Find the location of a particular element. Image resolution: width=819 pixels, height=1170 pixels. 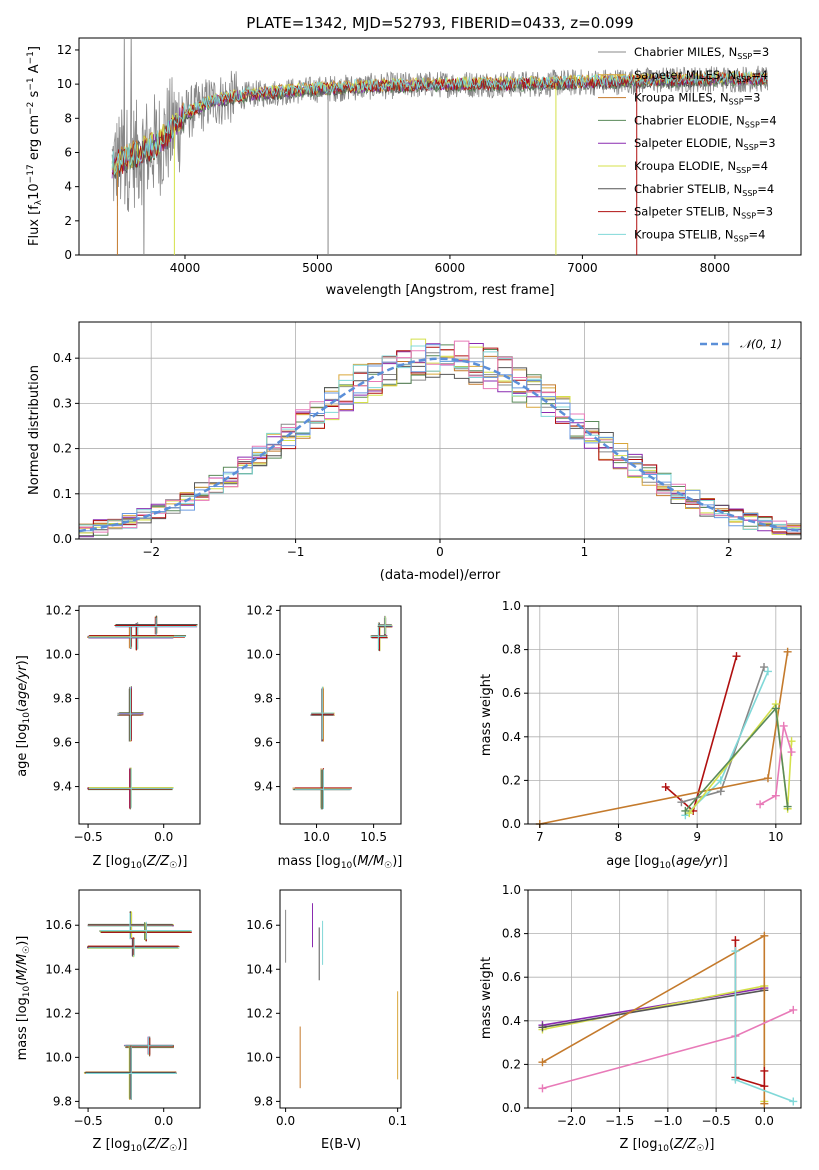

residual-histogram-step is located at coordinates (440, 441).